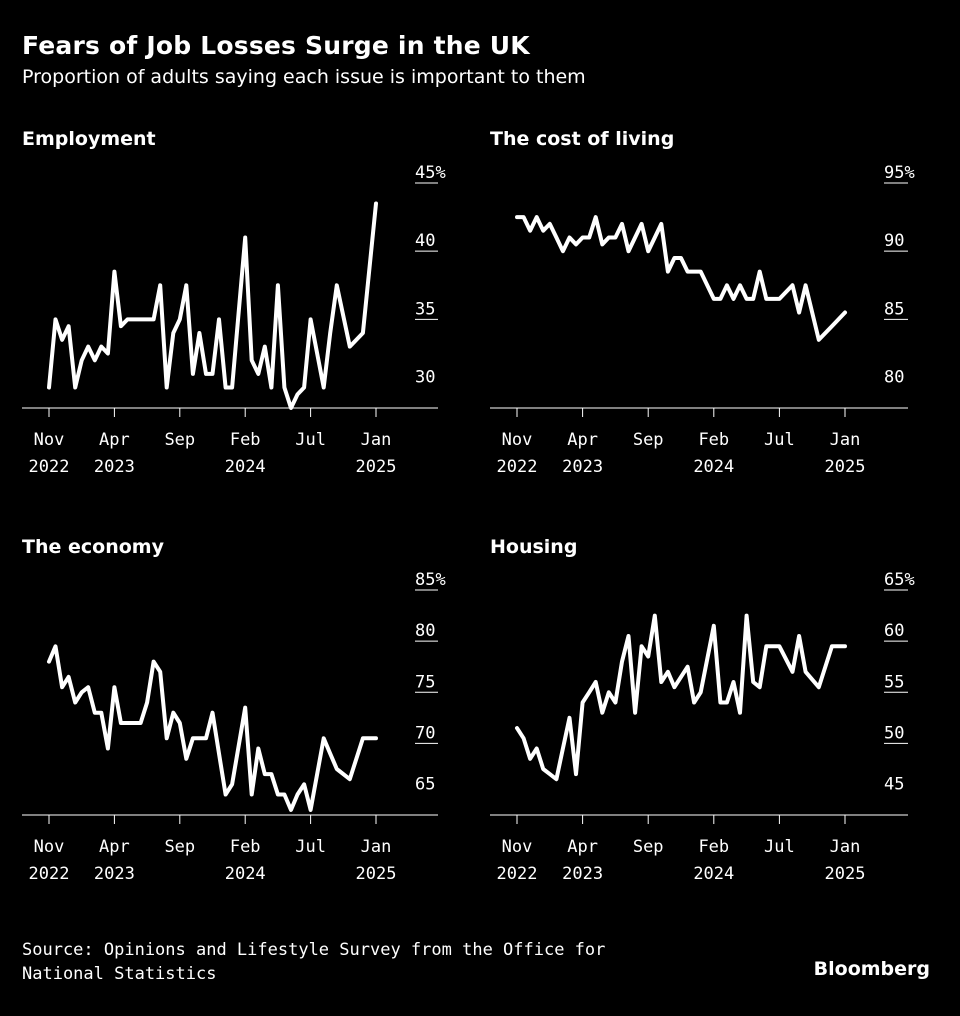  What do you see at coordinates (276, 45) in the screenshot?
I see `chart-title: Fears of Job Losses Surge in the UK` at bounding box center [276, 45].